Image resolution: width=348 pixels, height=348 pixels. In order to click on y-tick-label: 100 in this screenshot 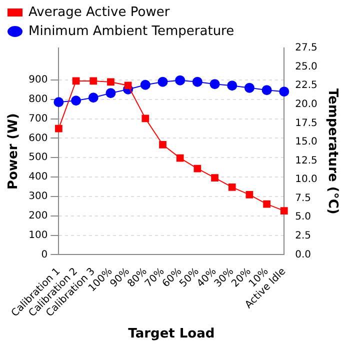, I will do `click(38, 235)`.